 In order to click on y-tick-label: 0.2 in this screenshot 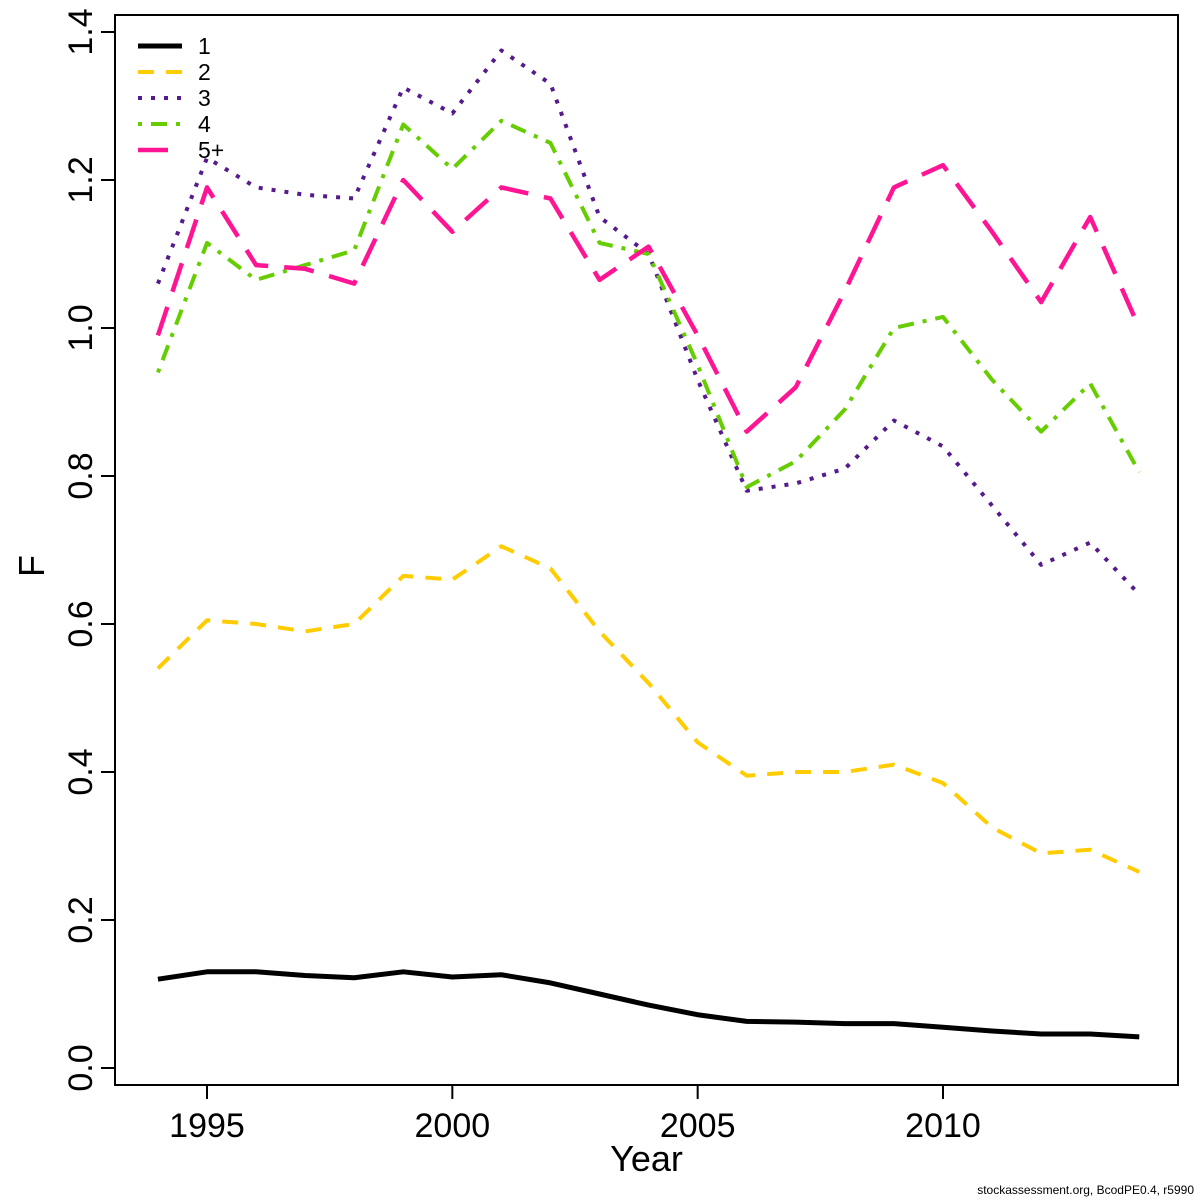, I will do `click(81, 919)`.